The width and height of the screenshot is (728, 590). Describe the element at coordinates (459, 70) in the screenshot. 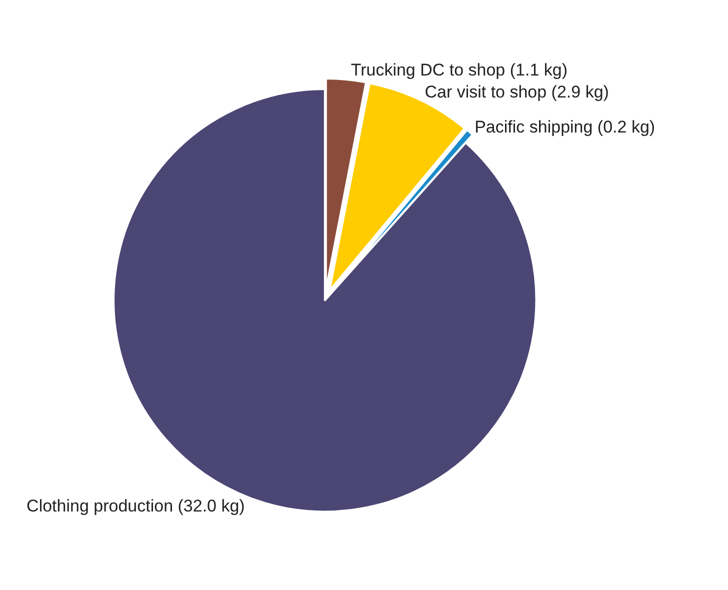

I see `slice-label: Trucking DC to shop (1.1 kg)` at that location.